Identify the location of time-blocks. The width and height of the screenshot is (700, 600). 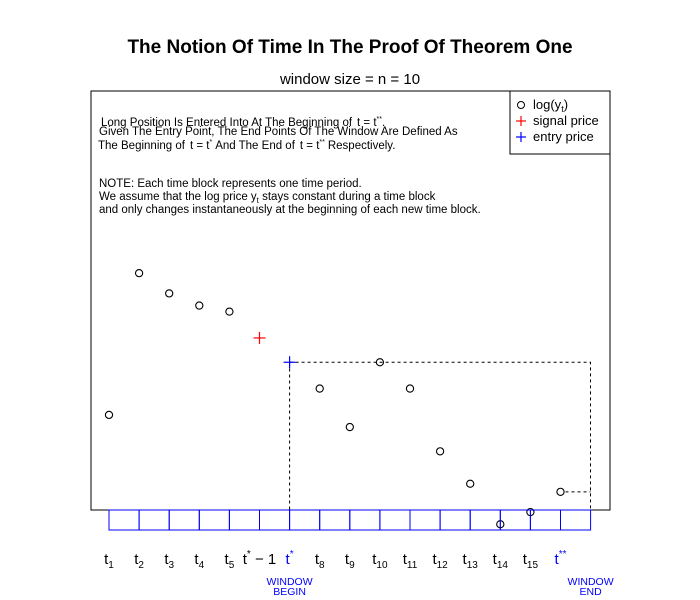
(350, 520).